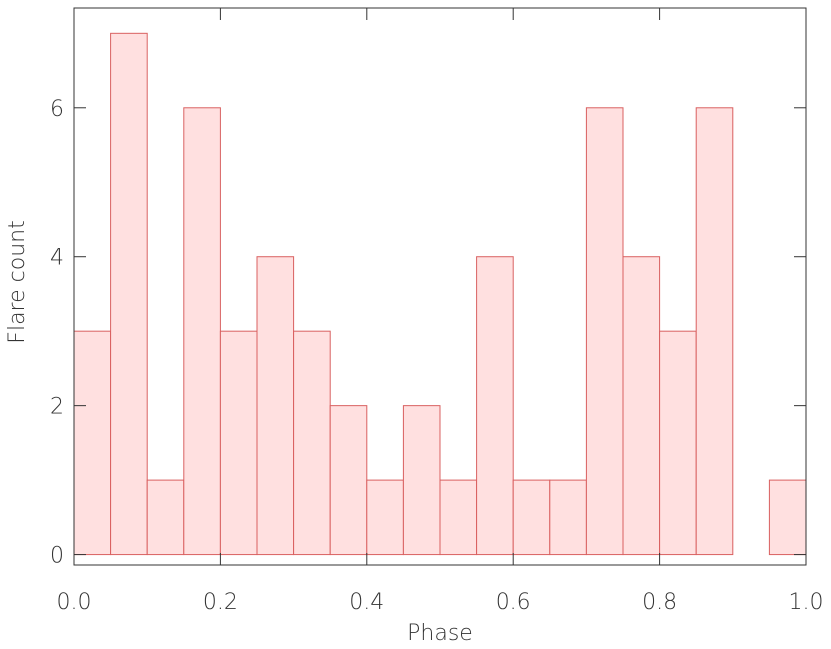  Describe the element at coordinates (366, 602) in the screenshot. I see `x-tick-label: 0.4` at that location.